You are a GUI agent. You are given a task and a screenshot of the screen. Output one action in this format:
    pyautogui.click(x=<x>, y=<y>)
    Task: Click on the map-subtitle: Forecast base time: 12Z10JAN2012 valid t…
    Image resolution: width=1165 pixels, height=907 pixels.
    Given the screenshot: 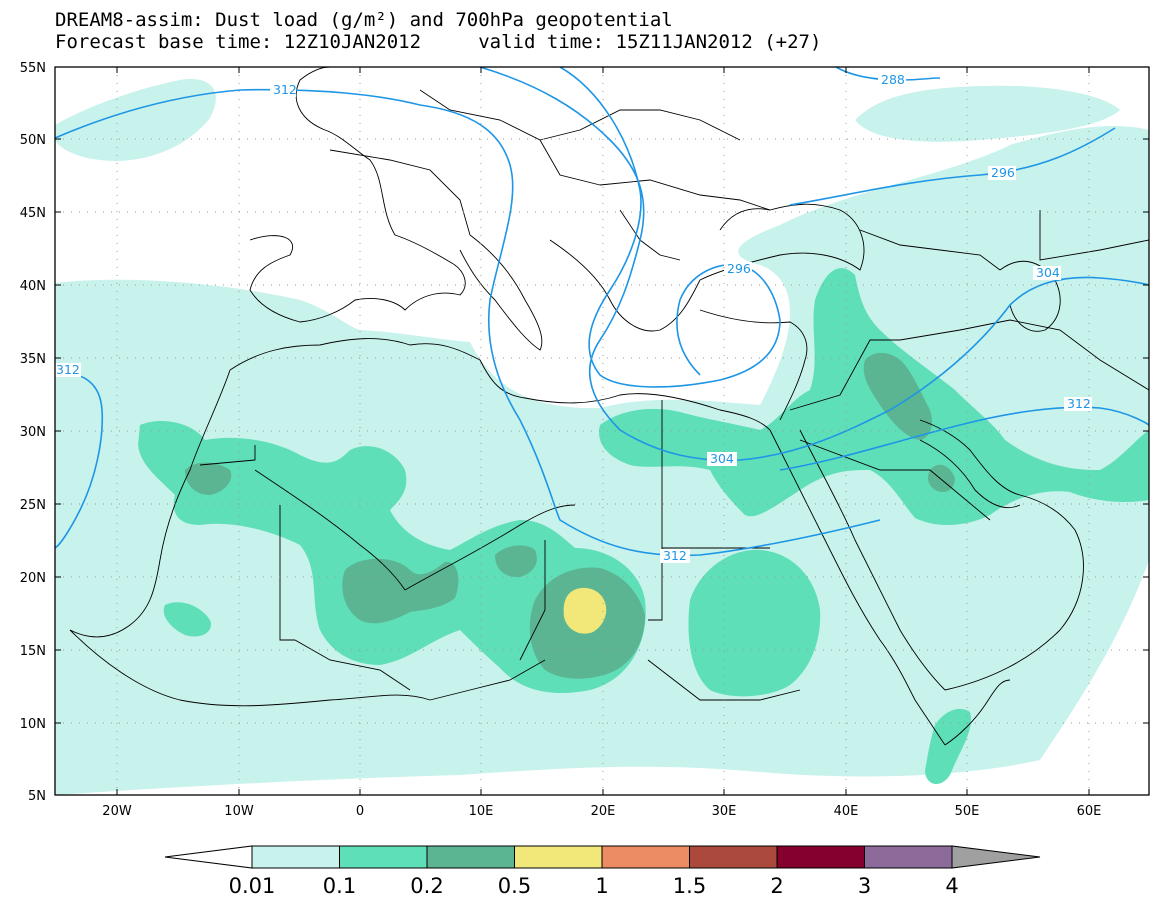 What is the action you would take?
    pyautogui.click(x=438, y=42)
    